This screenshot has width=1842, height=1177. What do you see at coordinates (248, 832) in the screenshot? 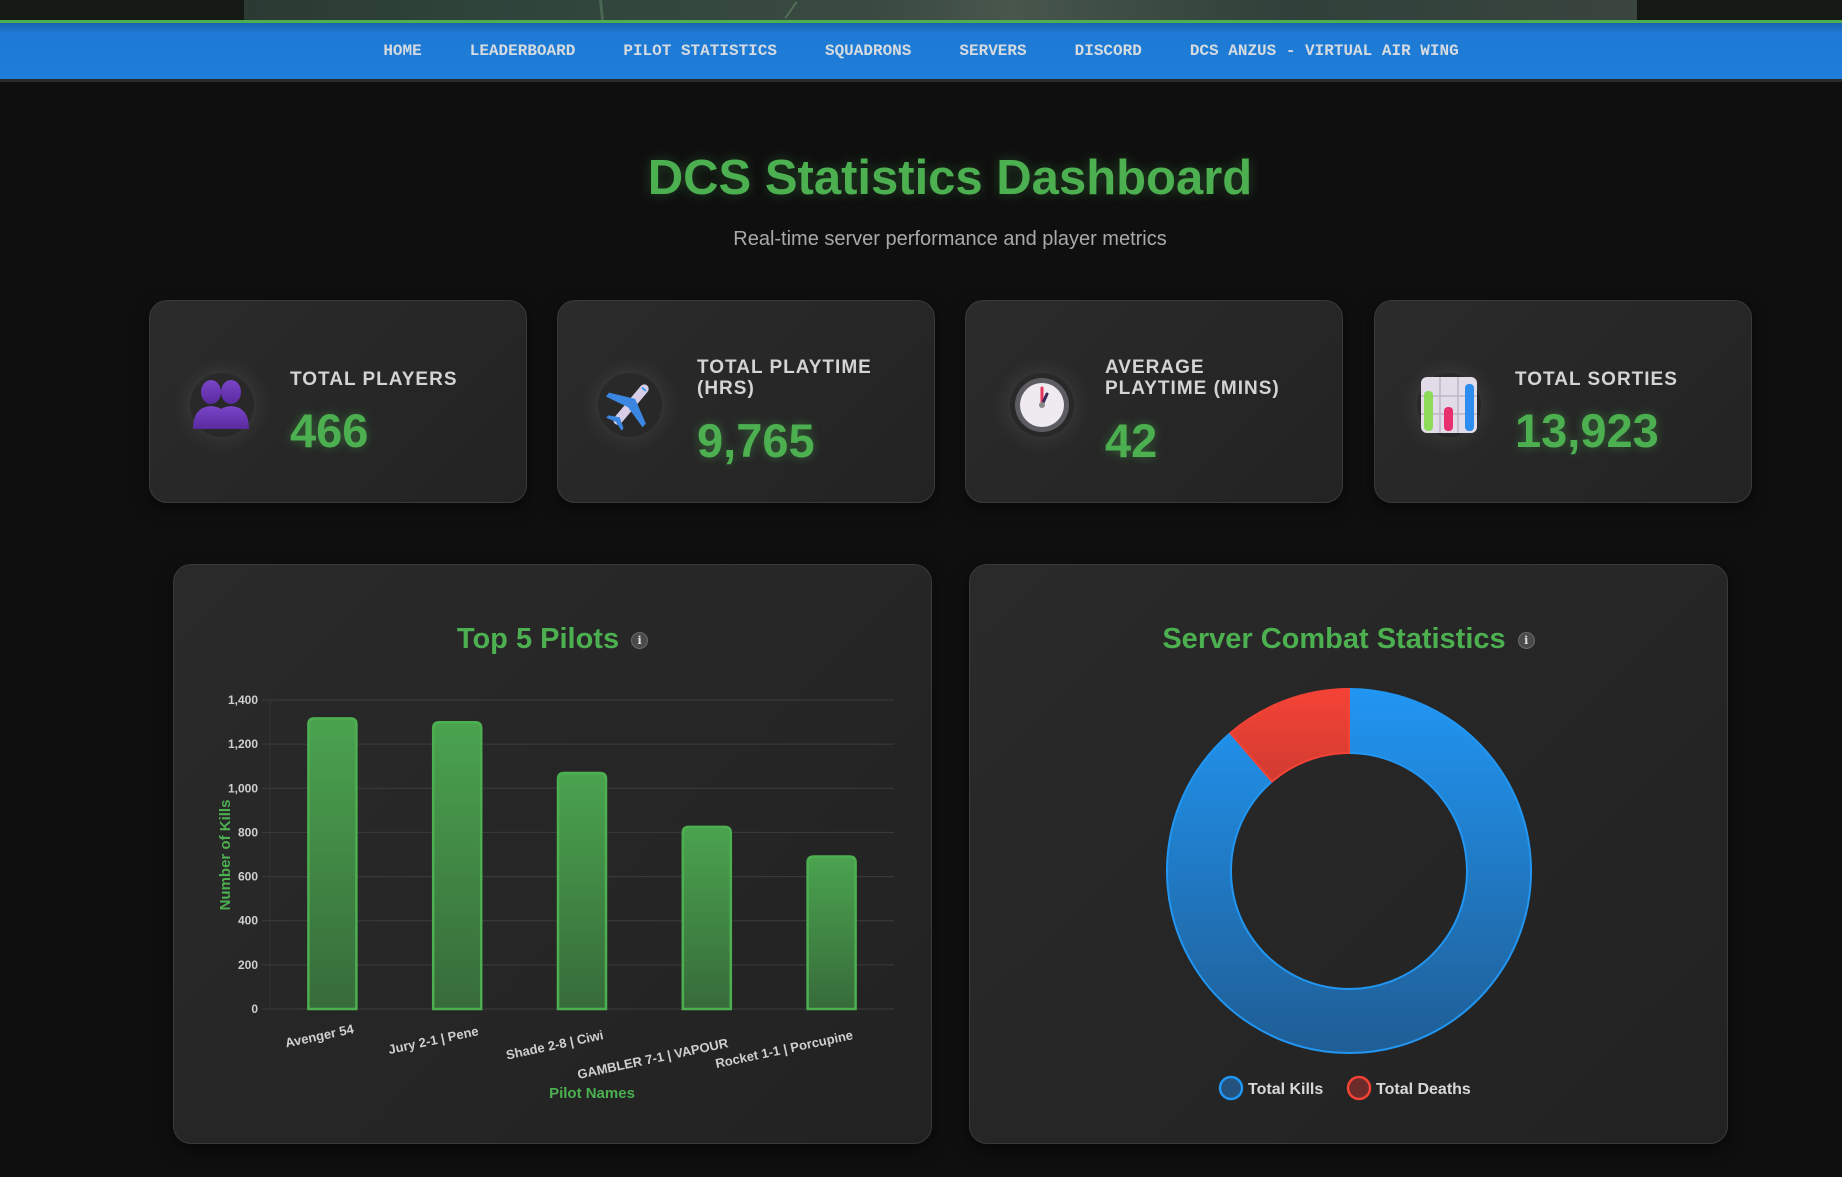
I see `y-tick-label: 800` at bounding box center [248, 832].